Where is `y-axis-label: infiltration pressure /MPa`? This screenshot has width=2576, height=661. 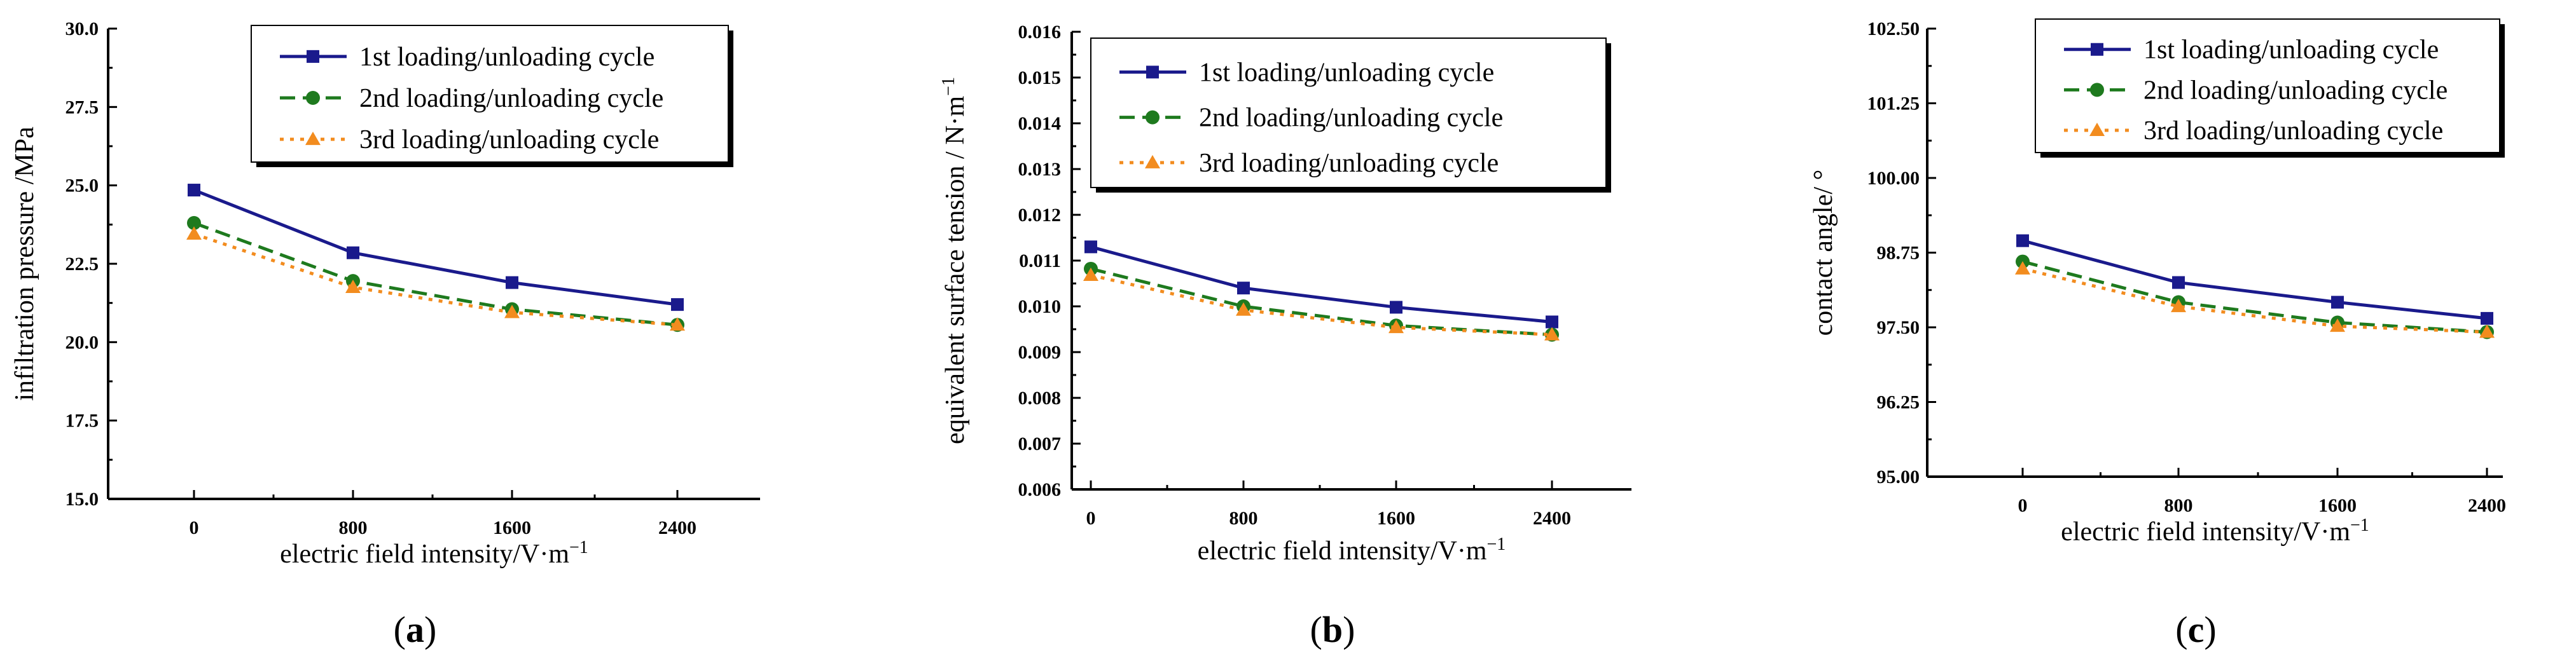
y-axis-label: infiltration pressure /MPa is located at coordinates (24, 263).